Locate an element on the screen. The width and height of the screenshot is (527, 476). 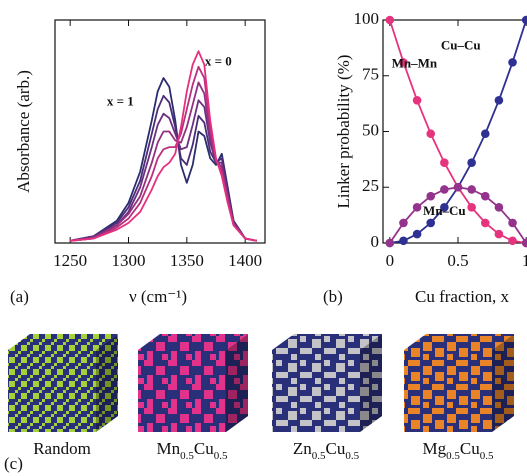
annotation: Mn–Mn is located at coordinates (415, 63).